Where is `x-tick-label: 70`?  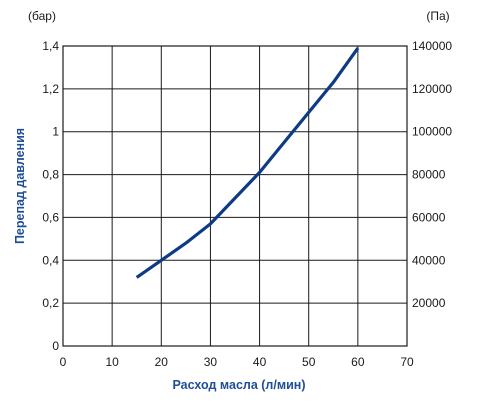
x-tick-label: 70 is located at coordinates (407, 362).